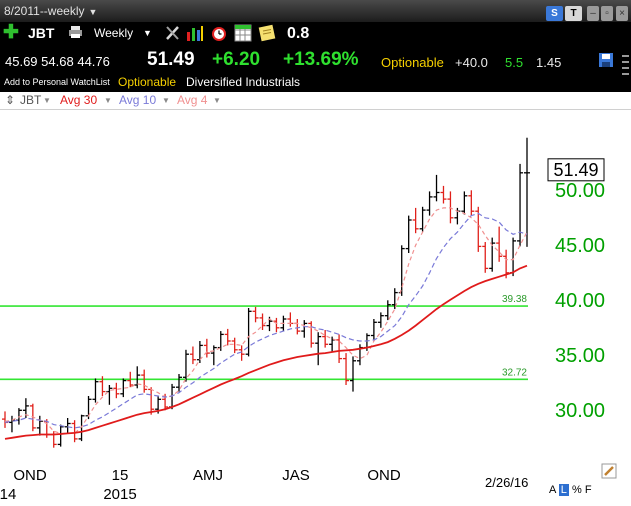 The image size is (631, 506). Describe the element at coordinates (208, 475) in the screenshot. I see `x-label-amj: AMJ` at that location.